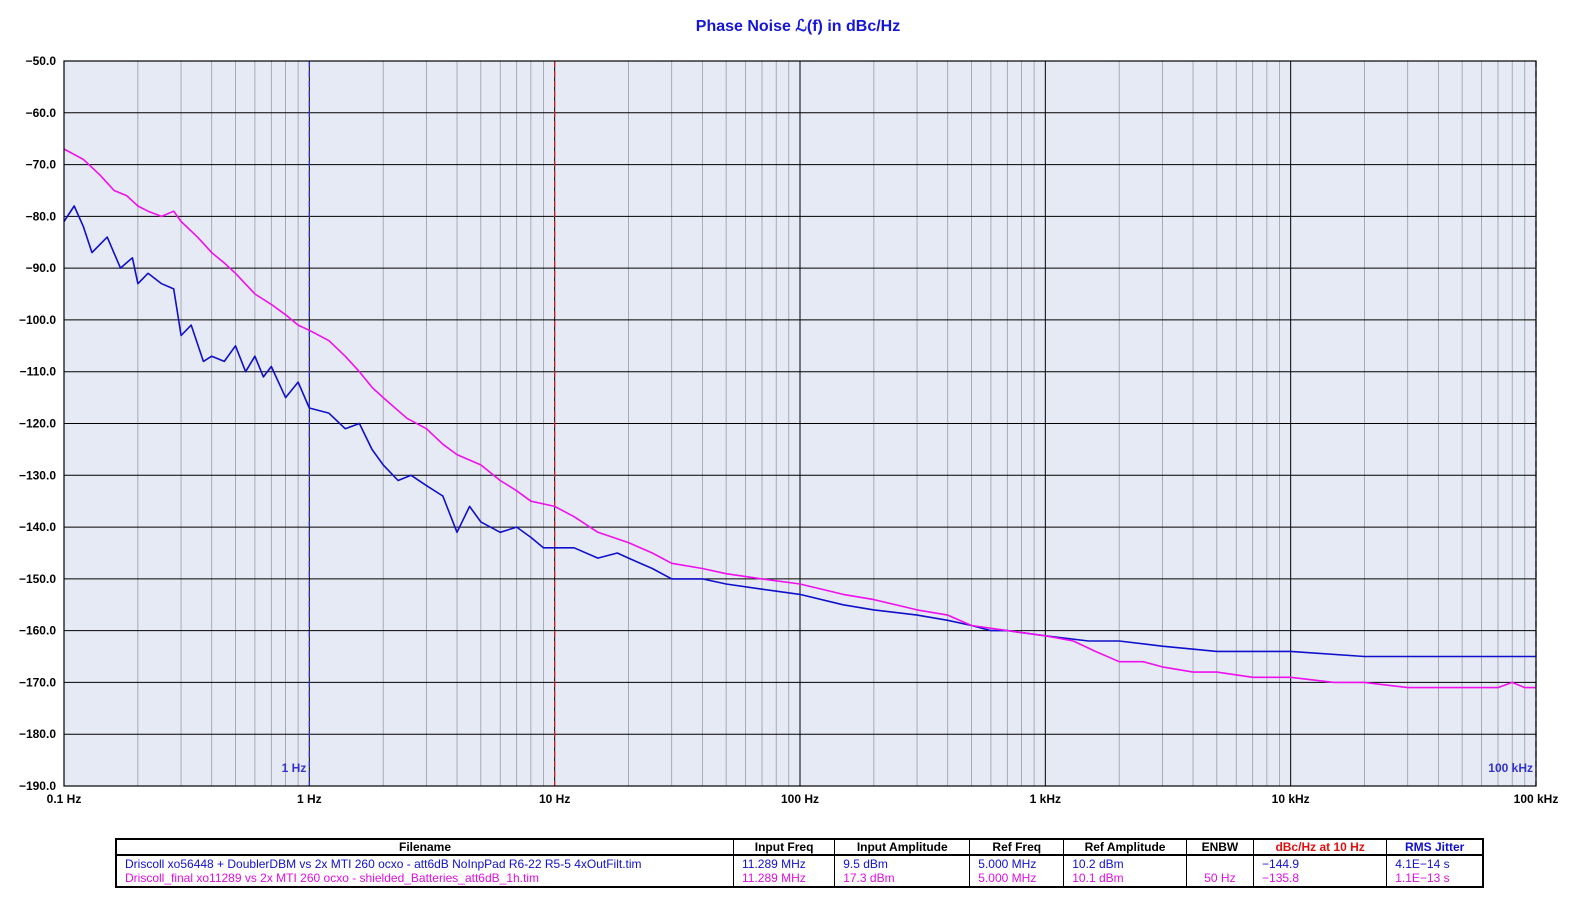 The image size is (1596, 919). Describe the element at coordinates (1125, 863) in the screenshot. I see `row-ref-amplitude: 10.2 dBm` at that location.